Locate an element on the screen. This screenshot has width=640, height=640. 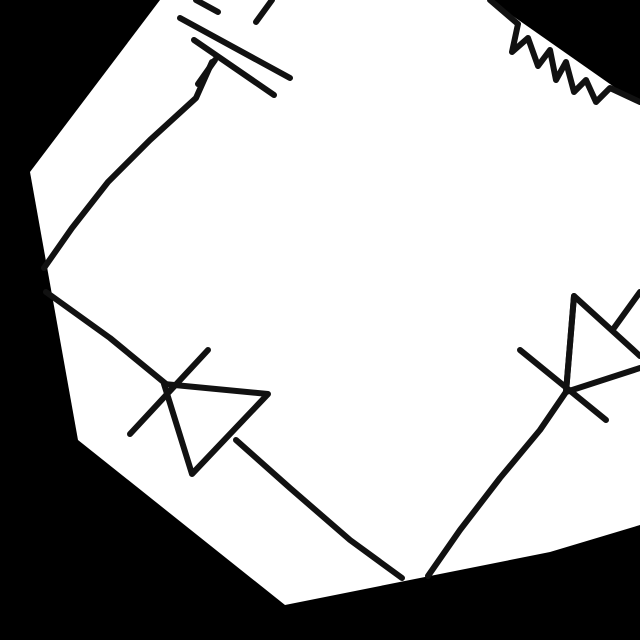
wire-left-corner-to-left-diode is located at coordinates (106, 338).